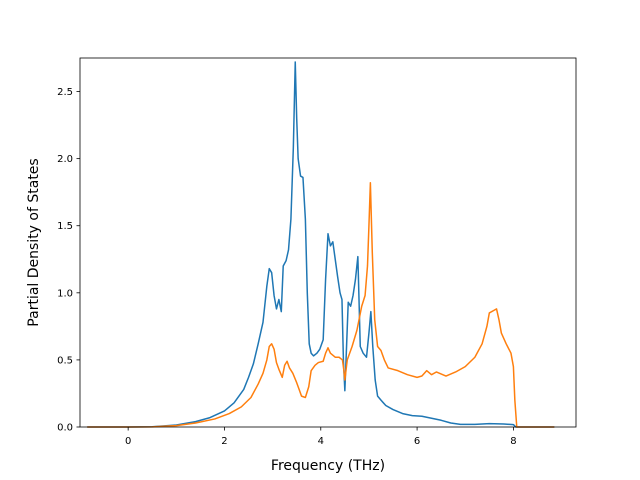 This screenshot has width=640, height=480. Describe the element at coordinates (65, 360) in the screenshot. I see `y-tick-label: 0.5` at that location.